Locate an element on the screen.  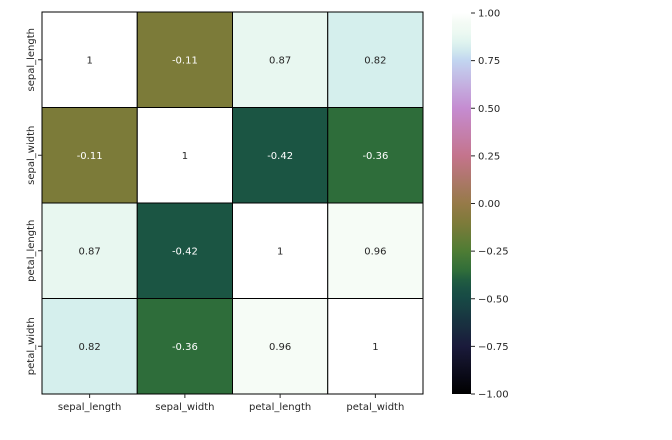
x-tick-label: petal_width is located at coordinates (375, 407).